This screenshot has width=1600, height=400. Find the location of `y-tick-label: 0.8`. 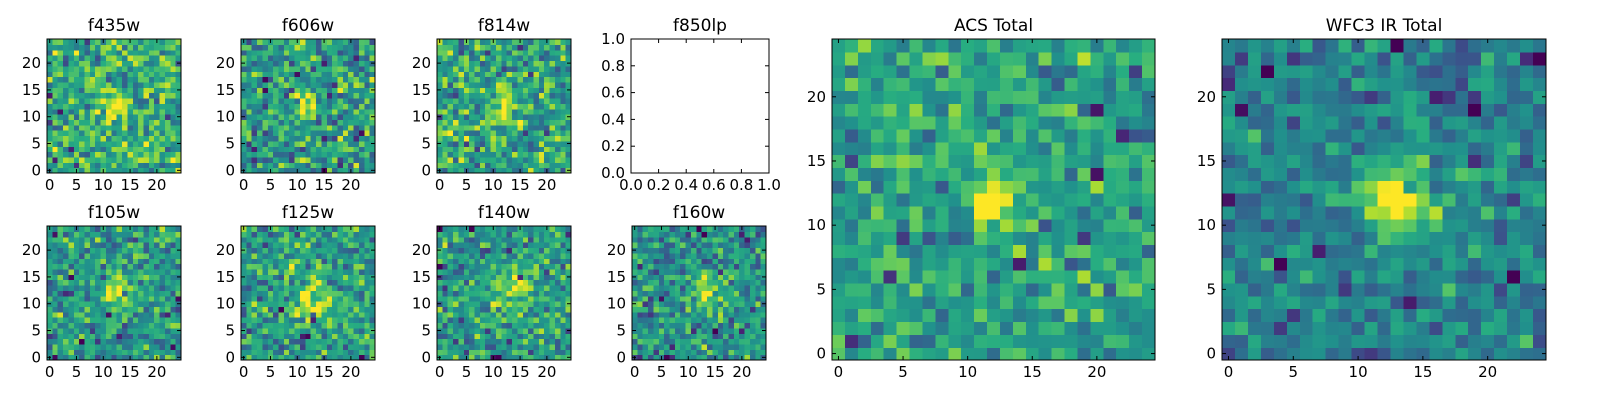

y-tick-label: 0.8 is located at coordinates (613, 66).